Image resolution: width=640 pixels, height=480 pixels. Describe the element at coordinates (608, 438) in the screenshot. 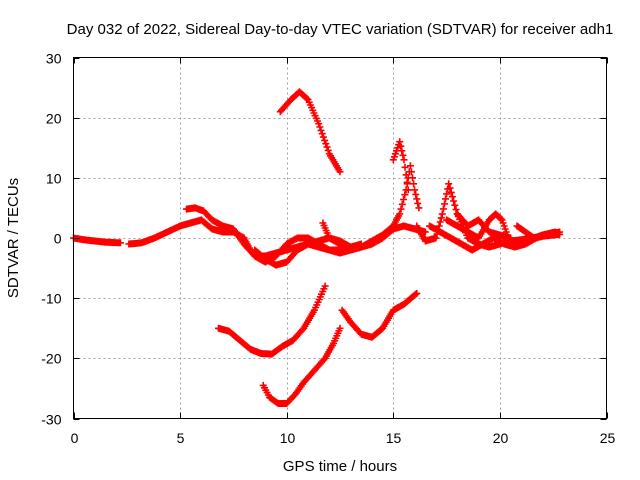

I see `x-tick-label: 25` at that location.